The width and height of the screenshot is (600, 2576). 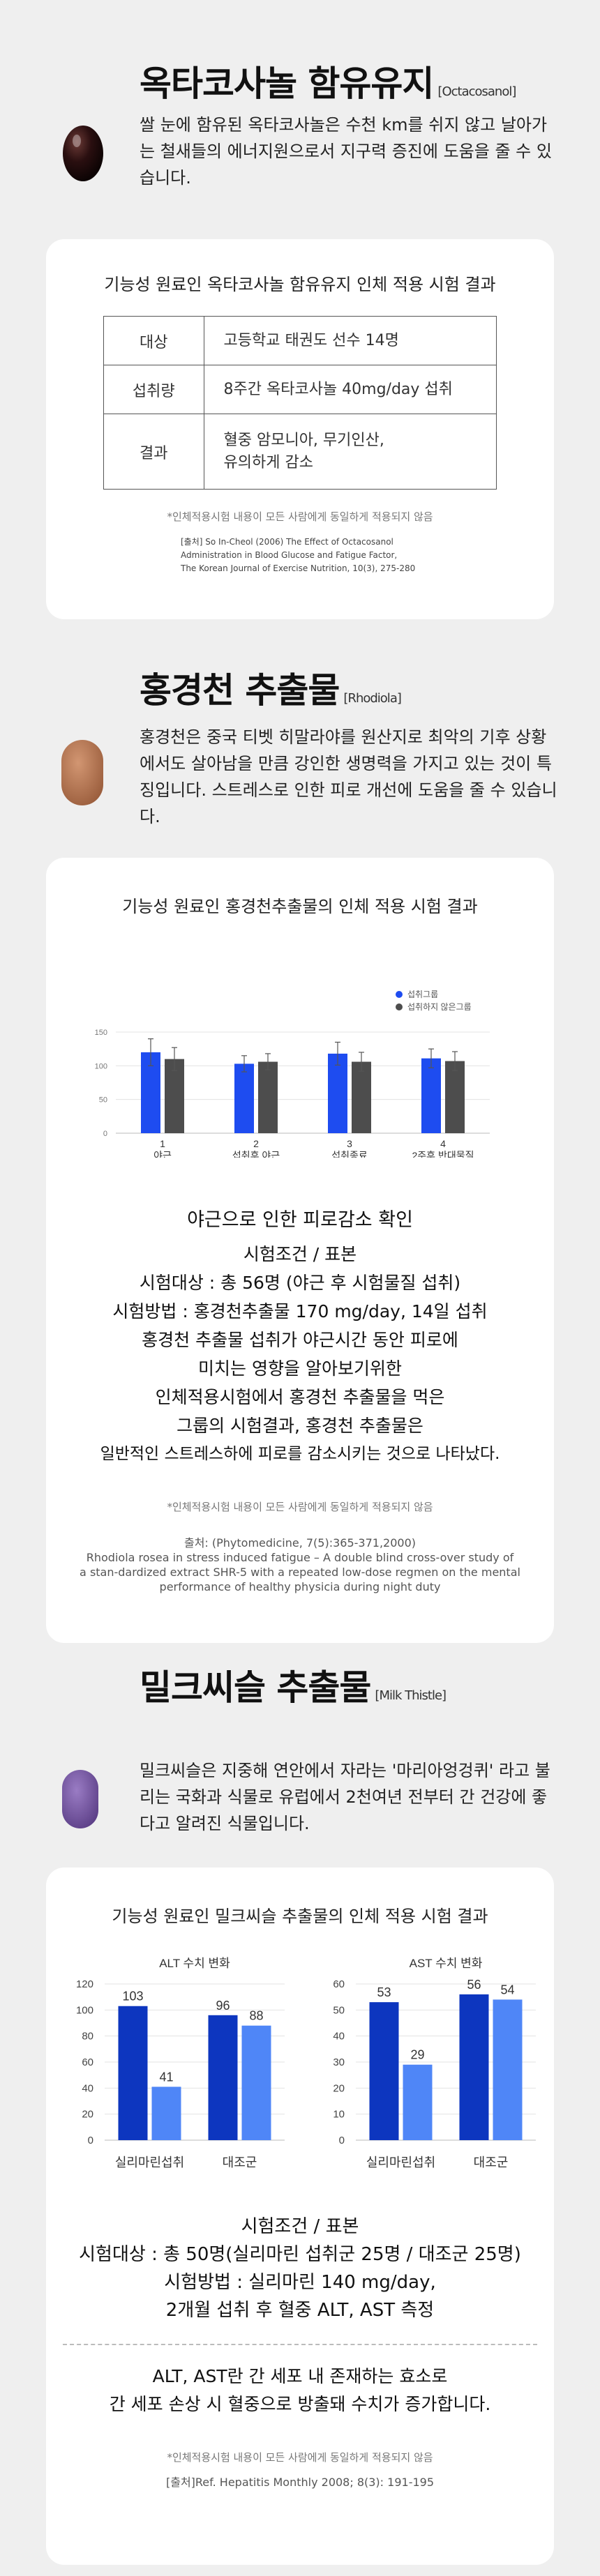 What do you see at coordinates (339, 2115) in the screenshot?
I see `y-tick-label: 10` at bounding box center [339, 2115].